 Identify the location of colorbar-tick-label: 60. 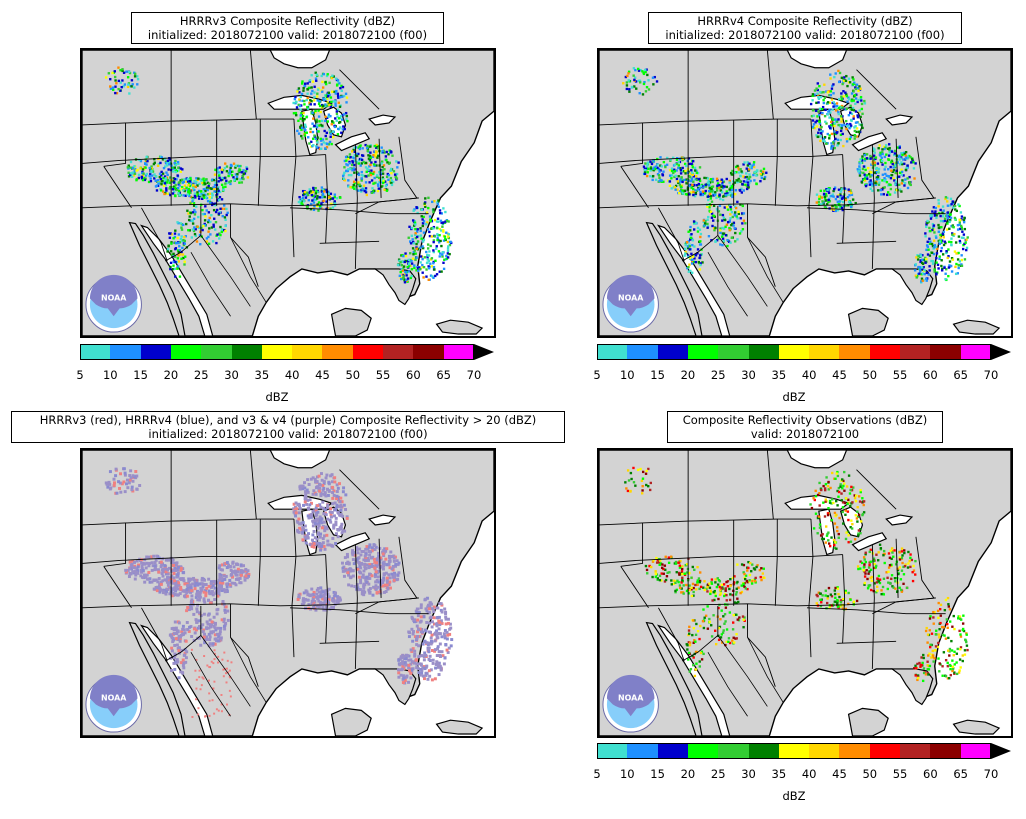
(930, 375).